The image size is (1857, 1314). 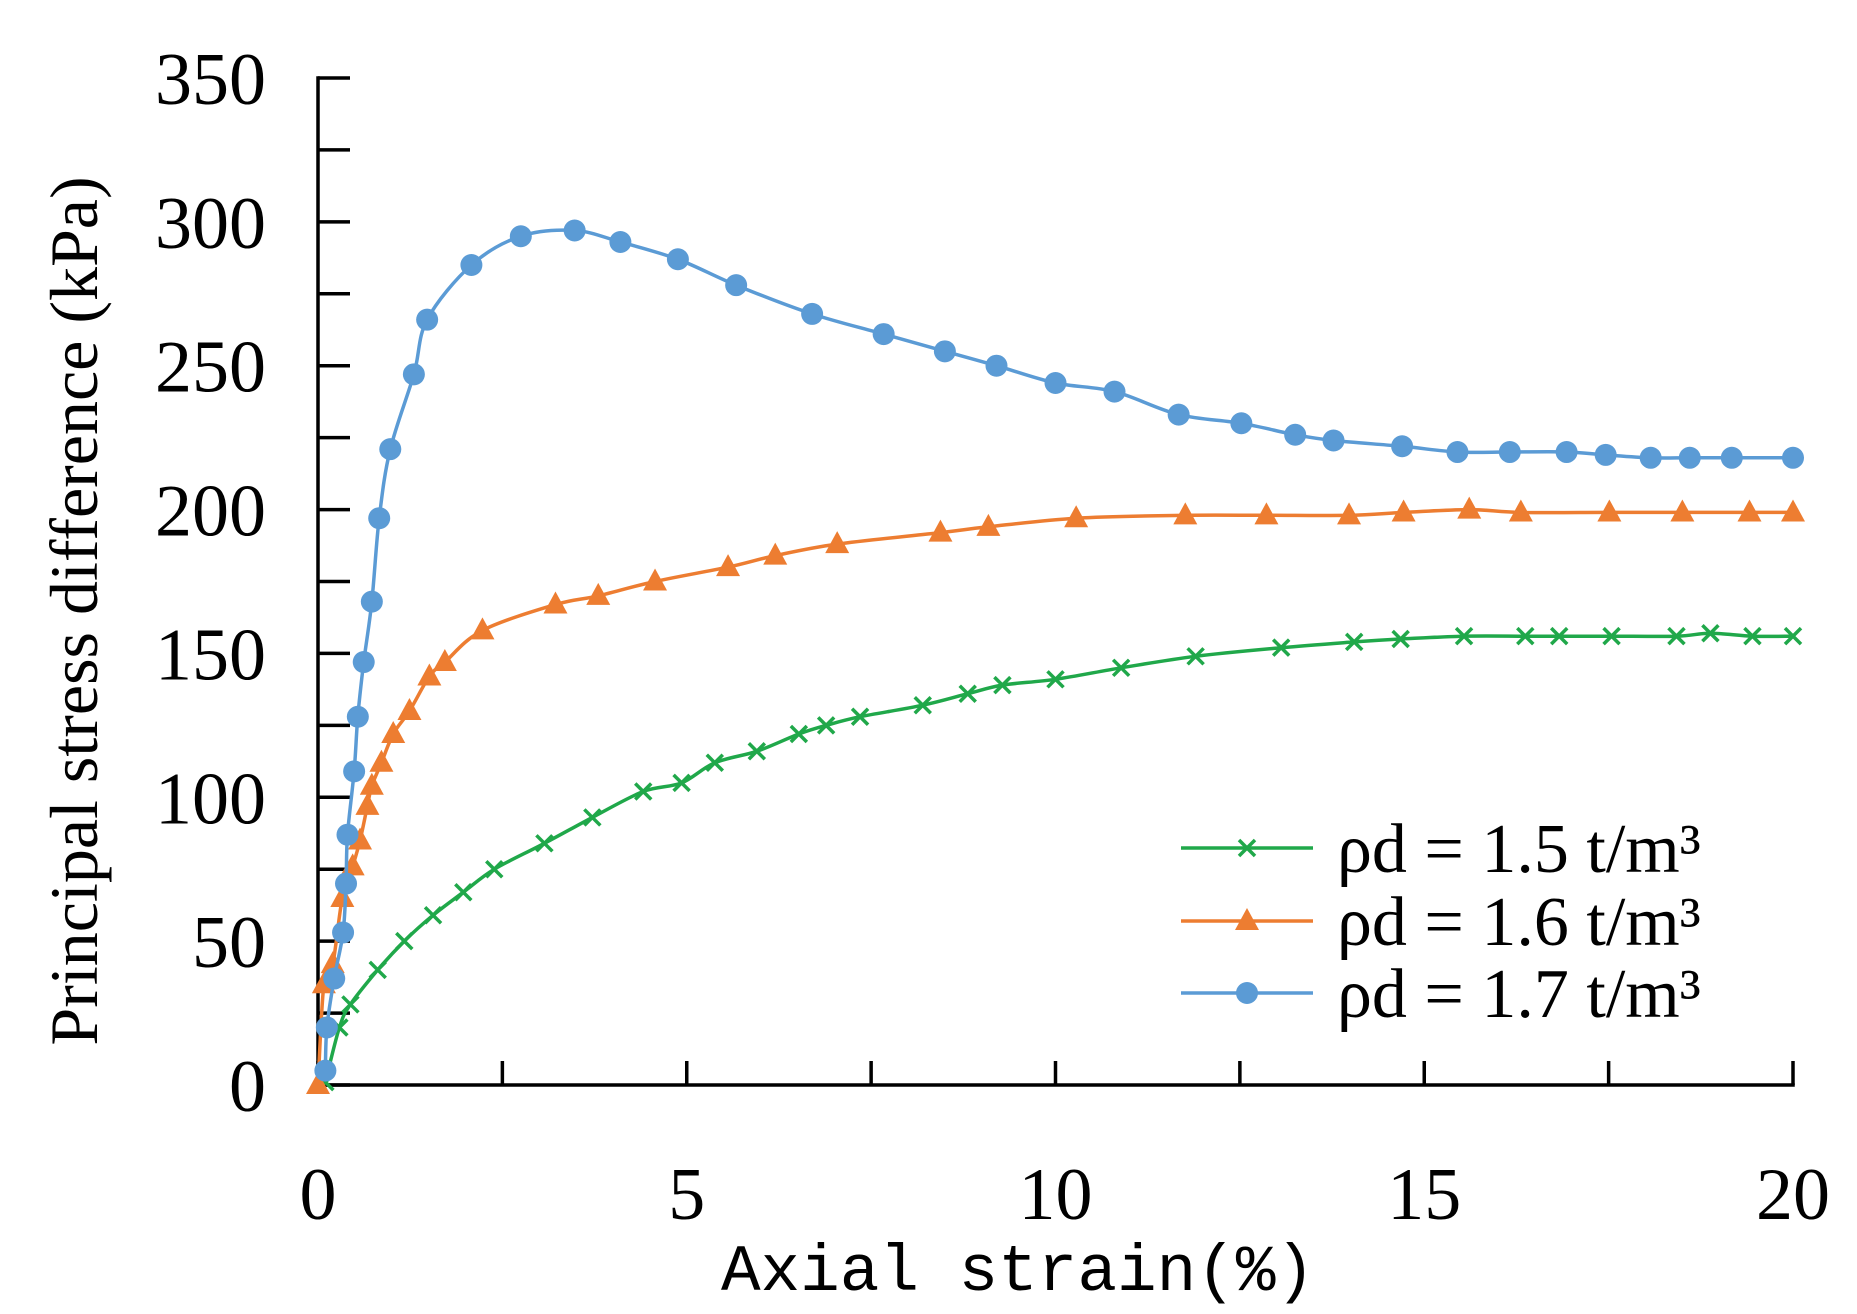 I want to click on x-tick-label: 0, so click(x=318, y=1195).